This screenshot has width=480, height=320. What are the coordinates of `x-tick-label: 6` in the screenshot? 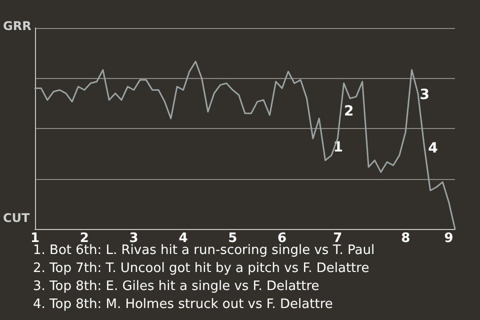 It's located at (282, 238).